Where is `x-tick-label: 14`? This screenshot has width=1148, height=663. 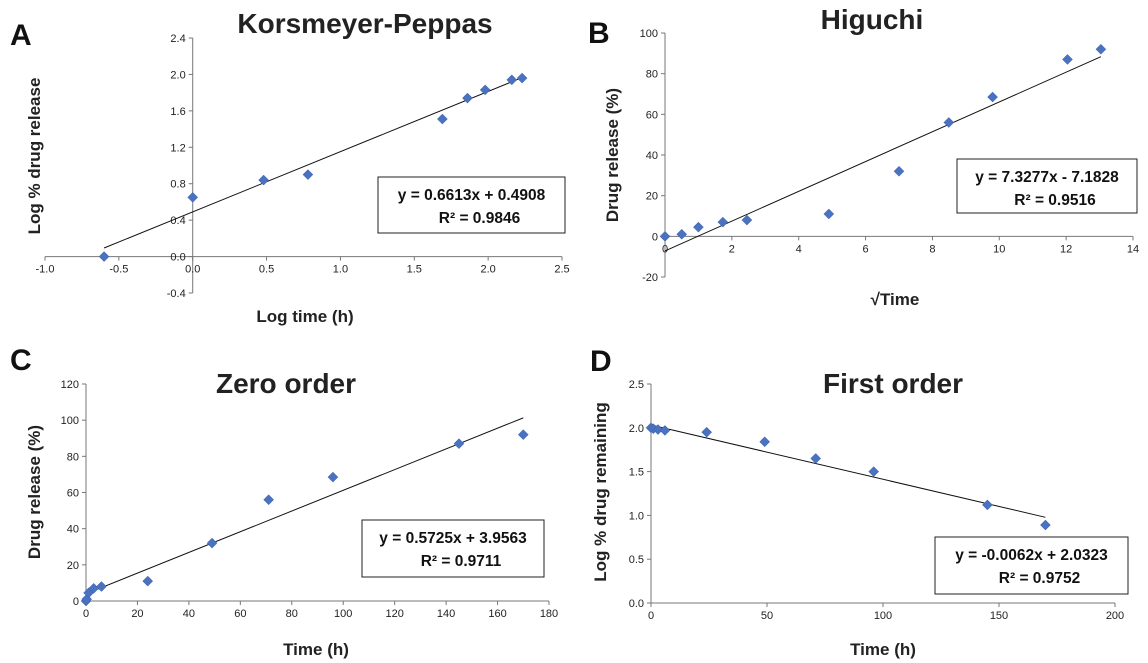 x-tick-label: 14 is located at coordinates (1133, 249).